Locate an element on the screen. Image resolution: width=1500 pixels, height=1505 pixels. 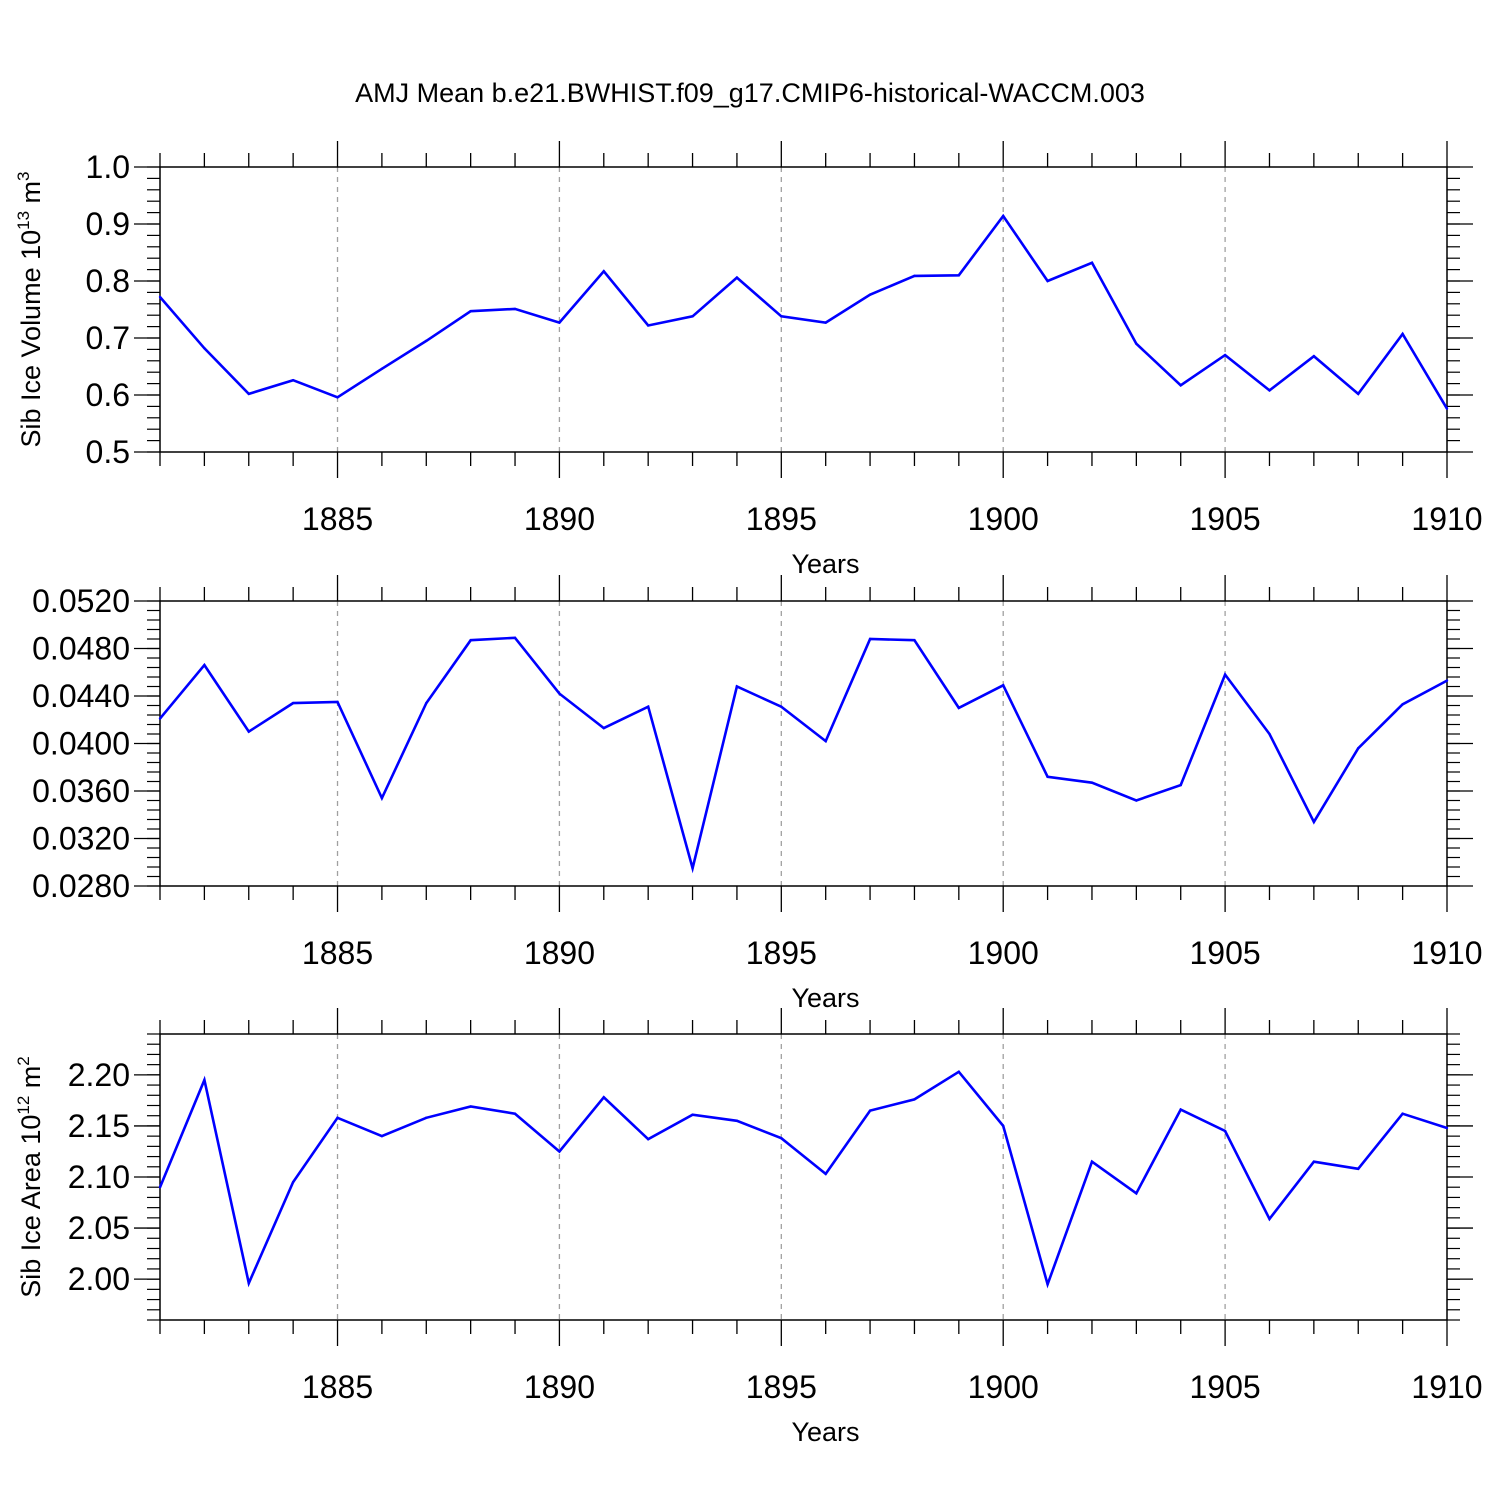
y-tick-label: 2.00 is located at coordinates (99, 1279).